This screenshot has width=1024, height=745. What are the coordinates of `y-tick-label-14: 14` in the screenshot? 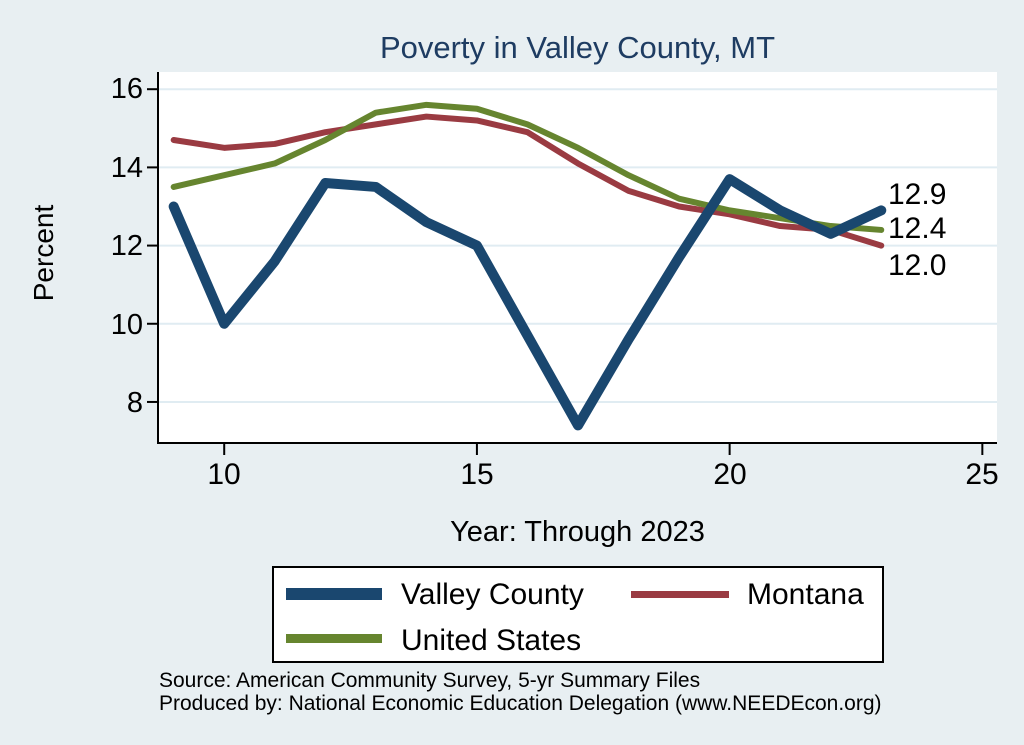 It's located at (126, 168).